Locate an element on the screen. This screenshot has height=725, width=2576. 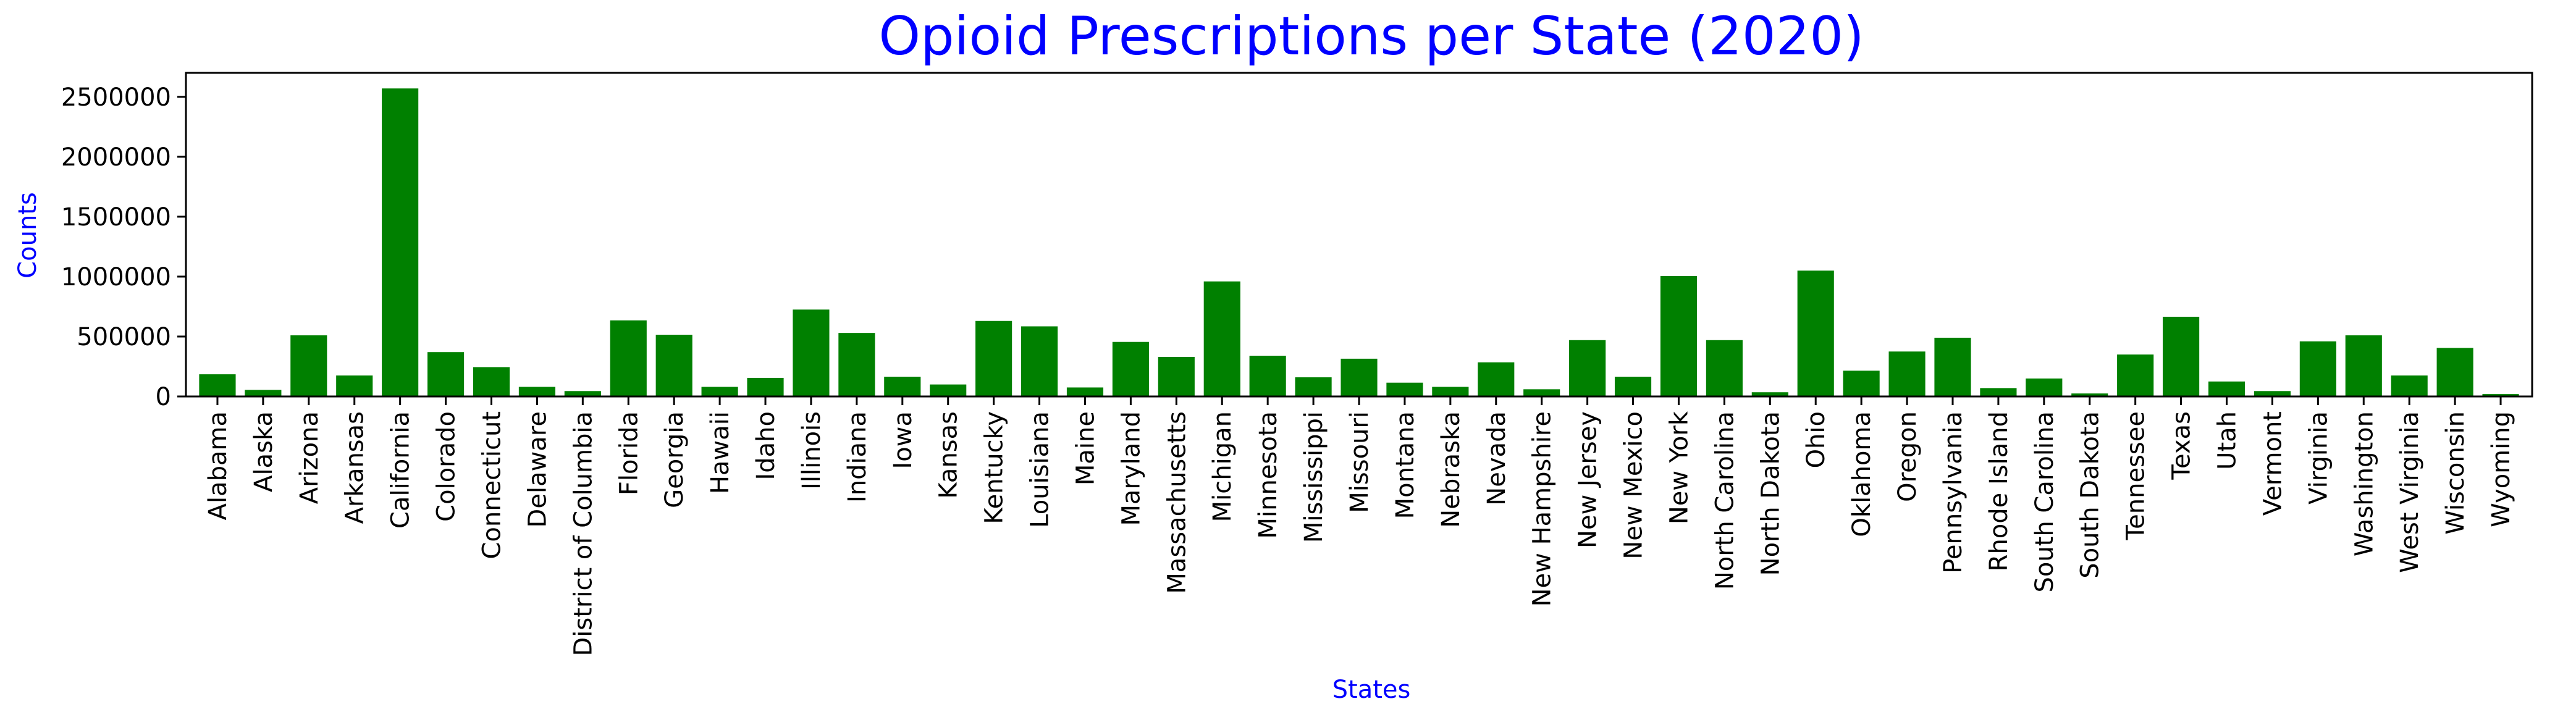
bar-montana is located at coordinates (1404, 389).